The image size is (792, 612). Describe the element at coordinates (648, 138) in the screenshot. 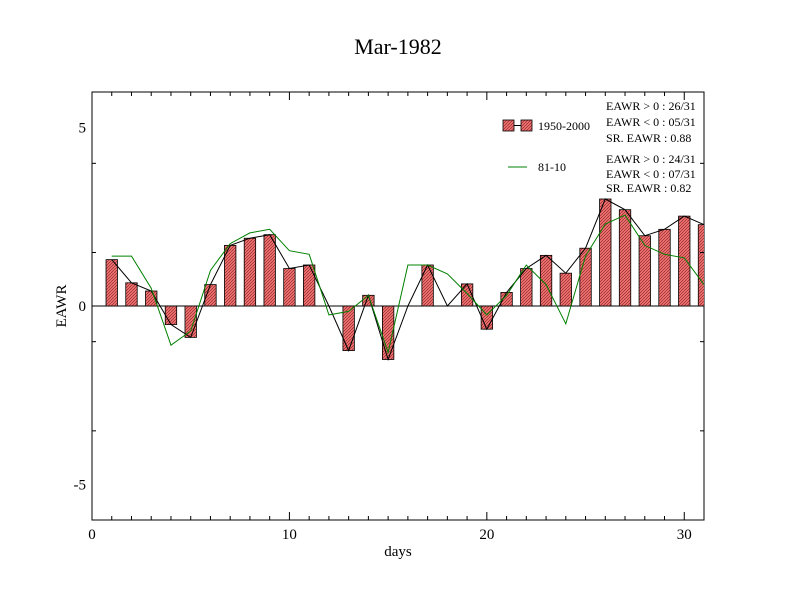

I see `stats-line: SR. EAWR : 0.88` at that location.